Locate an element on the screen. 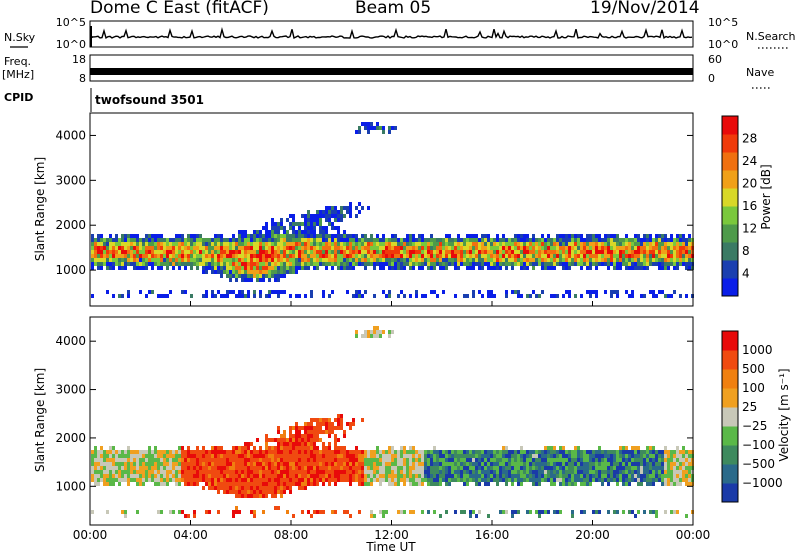  power-colorbar: 4 8 12 16 20 24 28 is located at coordinates (739, 206).